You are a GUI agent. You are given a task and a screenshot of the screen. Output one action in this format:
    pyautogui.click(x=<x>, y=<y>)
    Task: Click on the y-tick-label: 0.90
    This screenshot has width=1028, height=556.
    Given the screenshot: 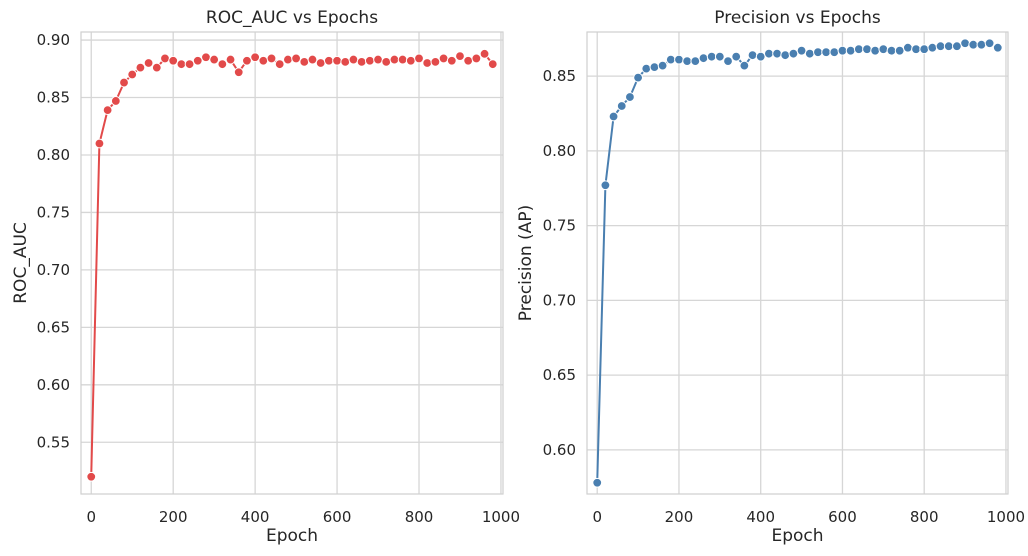 What is the action you would take?
    pyautogui.click(x=53, y=40)
    